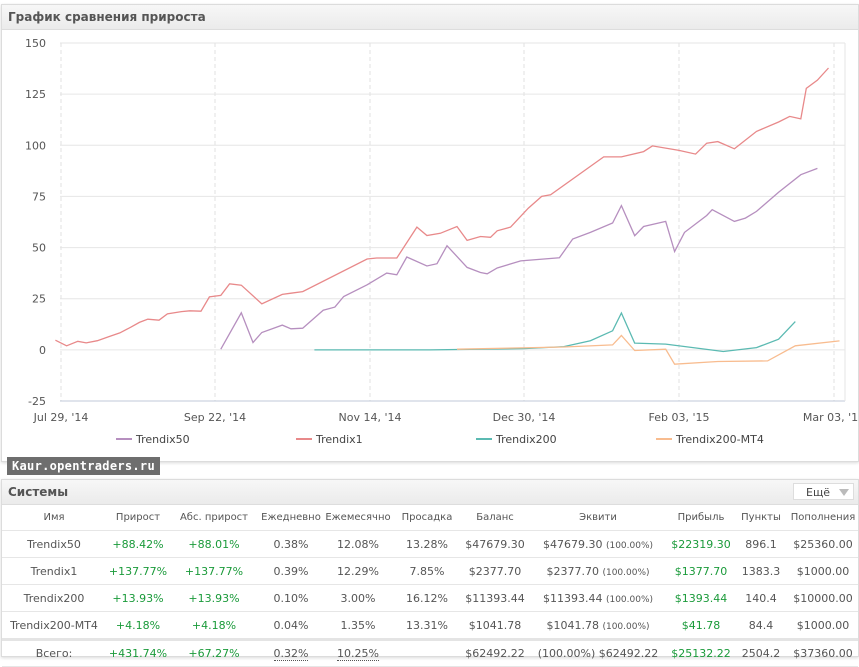 Image resolution: width=859 pixels, height=667 pixels. What do you see at coordinates (339, 439) in the screenshot?
I see `legend-item: Trendix1` at bounding box center [339, 439].